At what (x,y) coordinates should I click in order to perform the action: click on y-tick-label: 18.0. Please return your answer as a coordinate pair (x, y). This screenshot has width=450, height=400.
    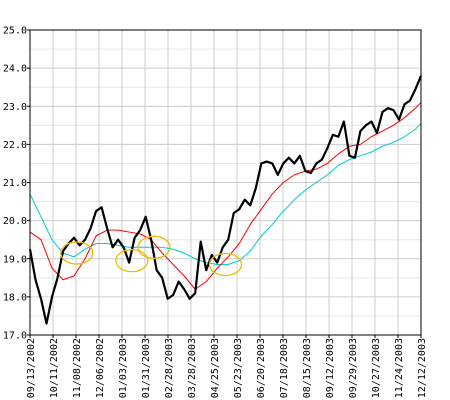
    Looking at the image, I should click on (15, 297).